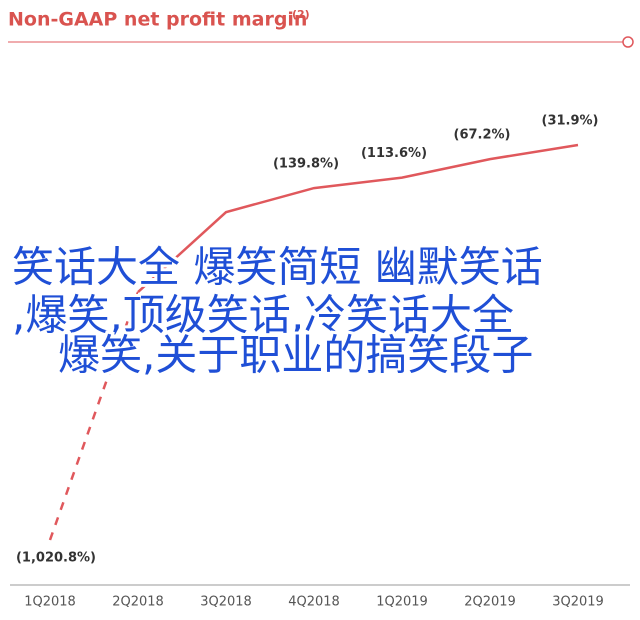  Describe the element at coordinates (56, 558) in the screenshot. I see `value-label: (1,020.8%)` at that location.